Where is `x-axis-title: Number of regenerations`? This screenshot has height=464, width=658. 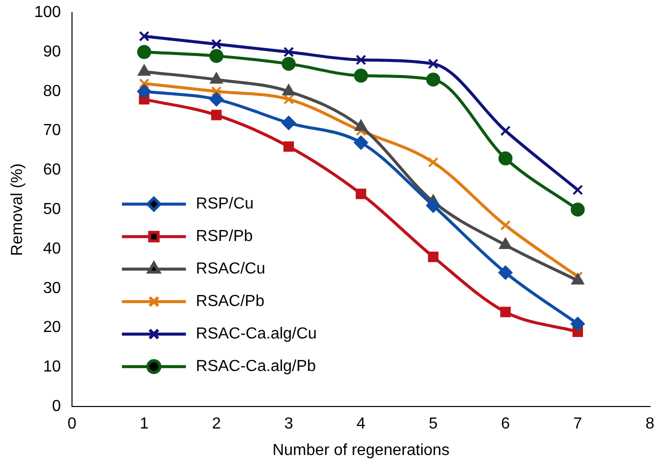 x-axis-title: Number of regenerations is located at coordinates (361, 450).